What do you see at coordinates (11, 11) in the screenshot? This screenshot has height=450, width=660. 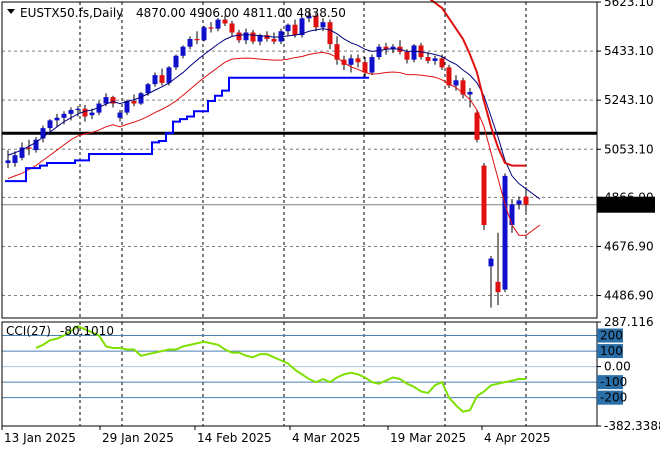 I see `collapse-triangle-icon` at bounding box center [11, 11].